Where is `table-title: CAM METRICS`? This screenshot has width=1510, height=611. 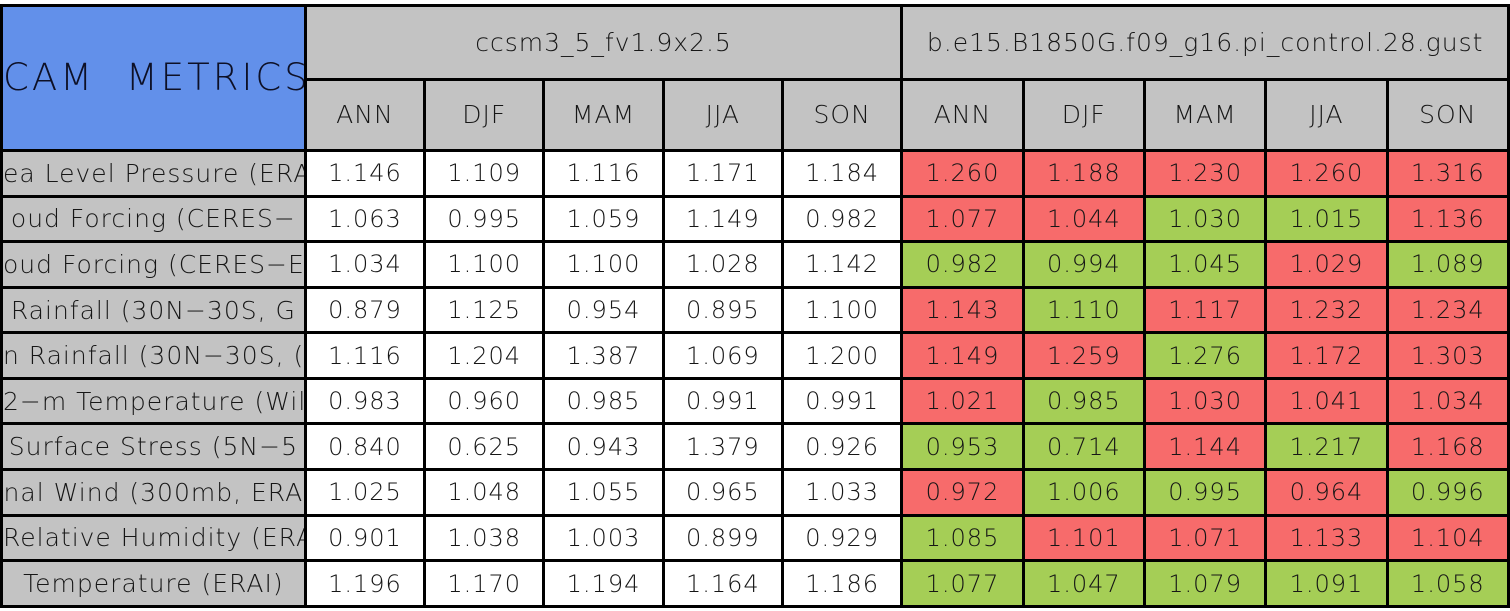 table-title: CAM METRICS is located at coordinates (153, 78).